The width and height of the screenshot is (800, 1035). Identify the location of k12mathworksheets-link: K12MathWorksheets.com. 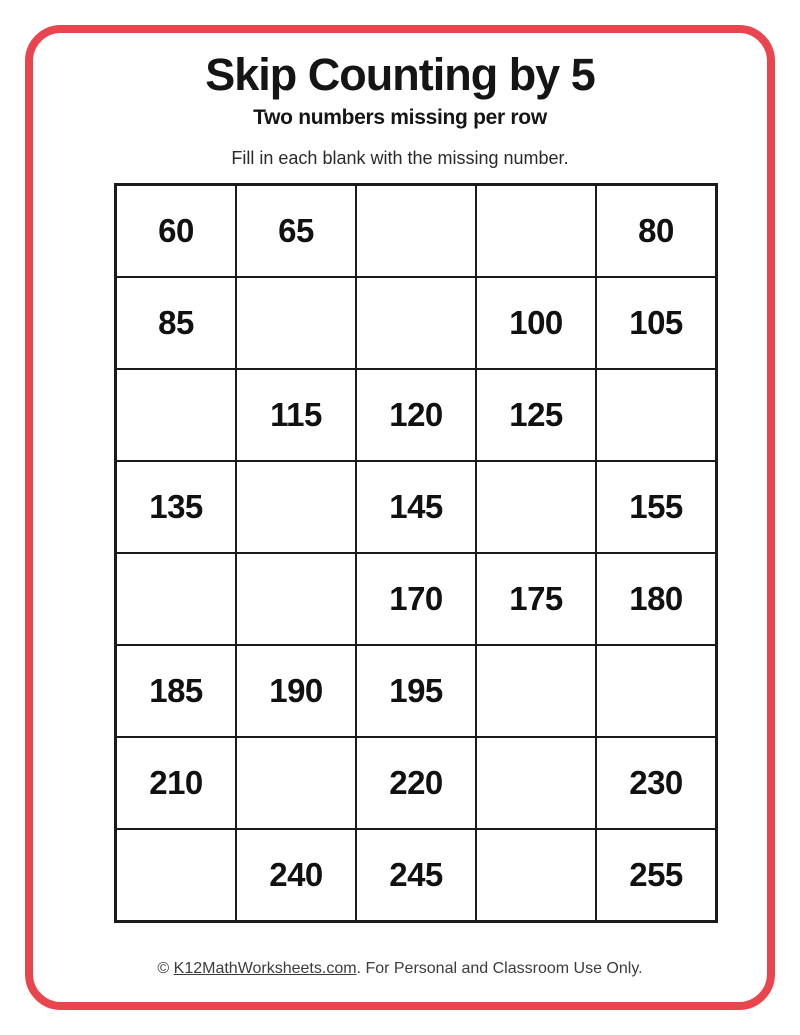
(265, 968).